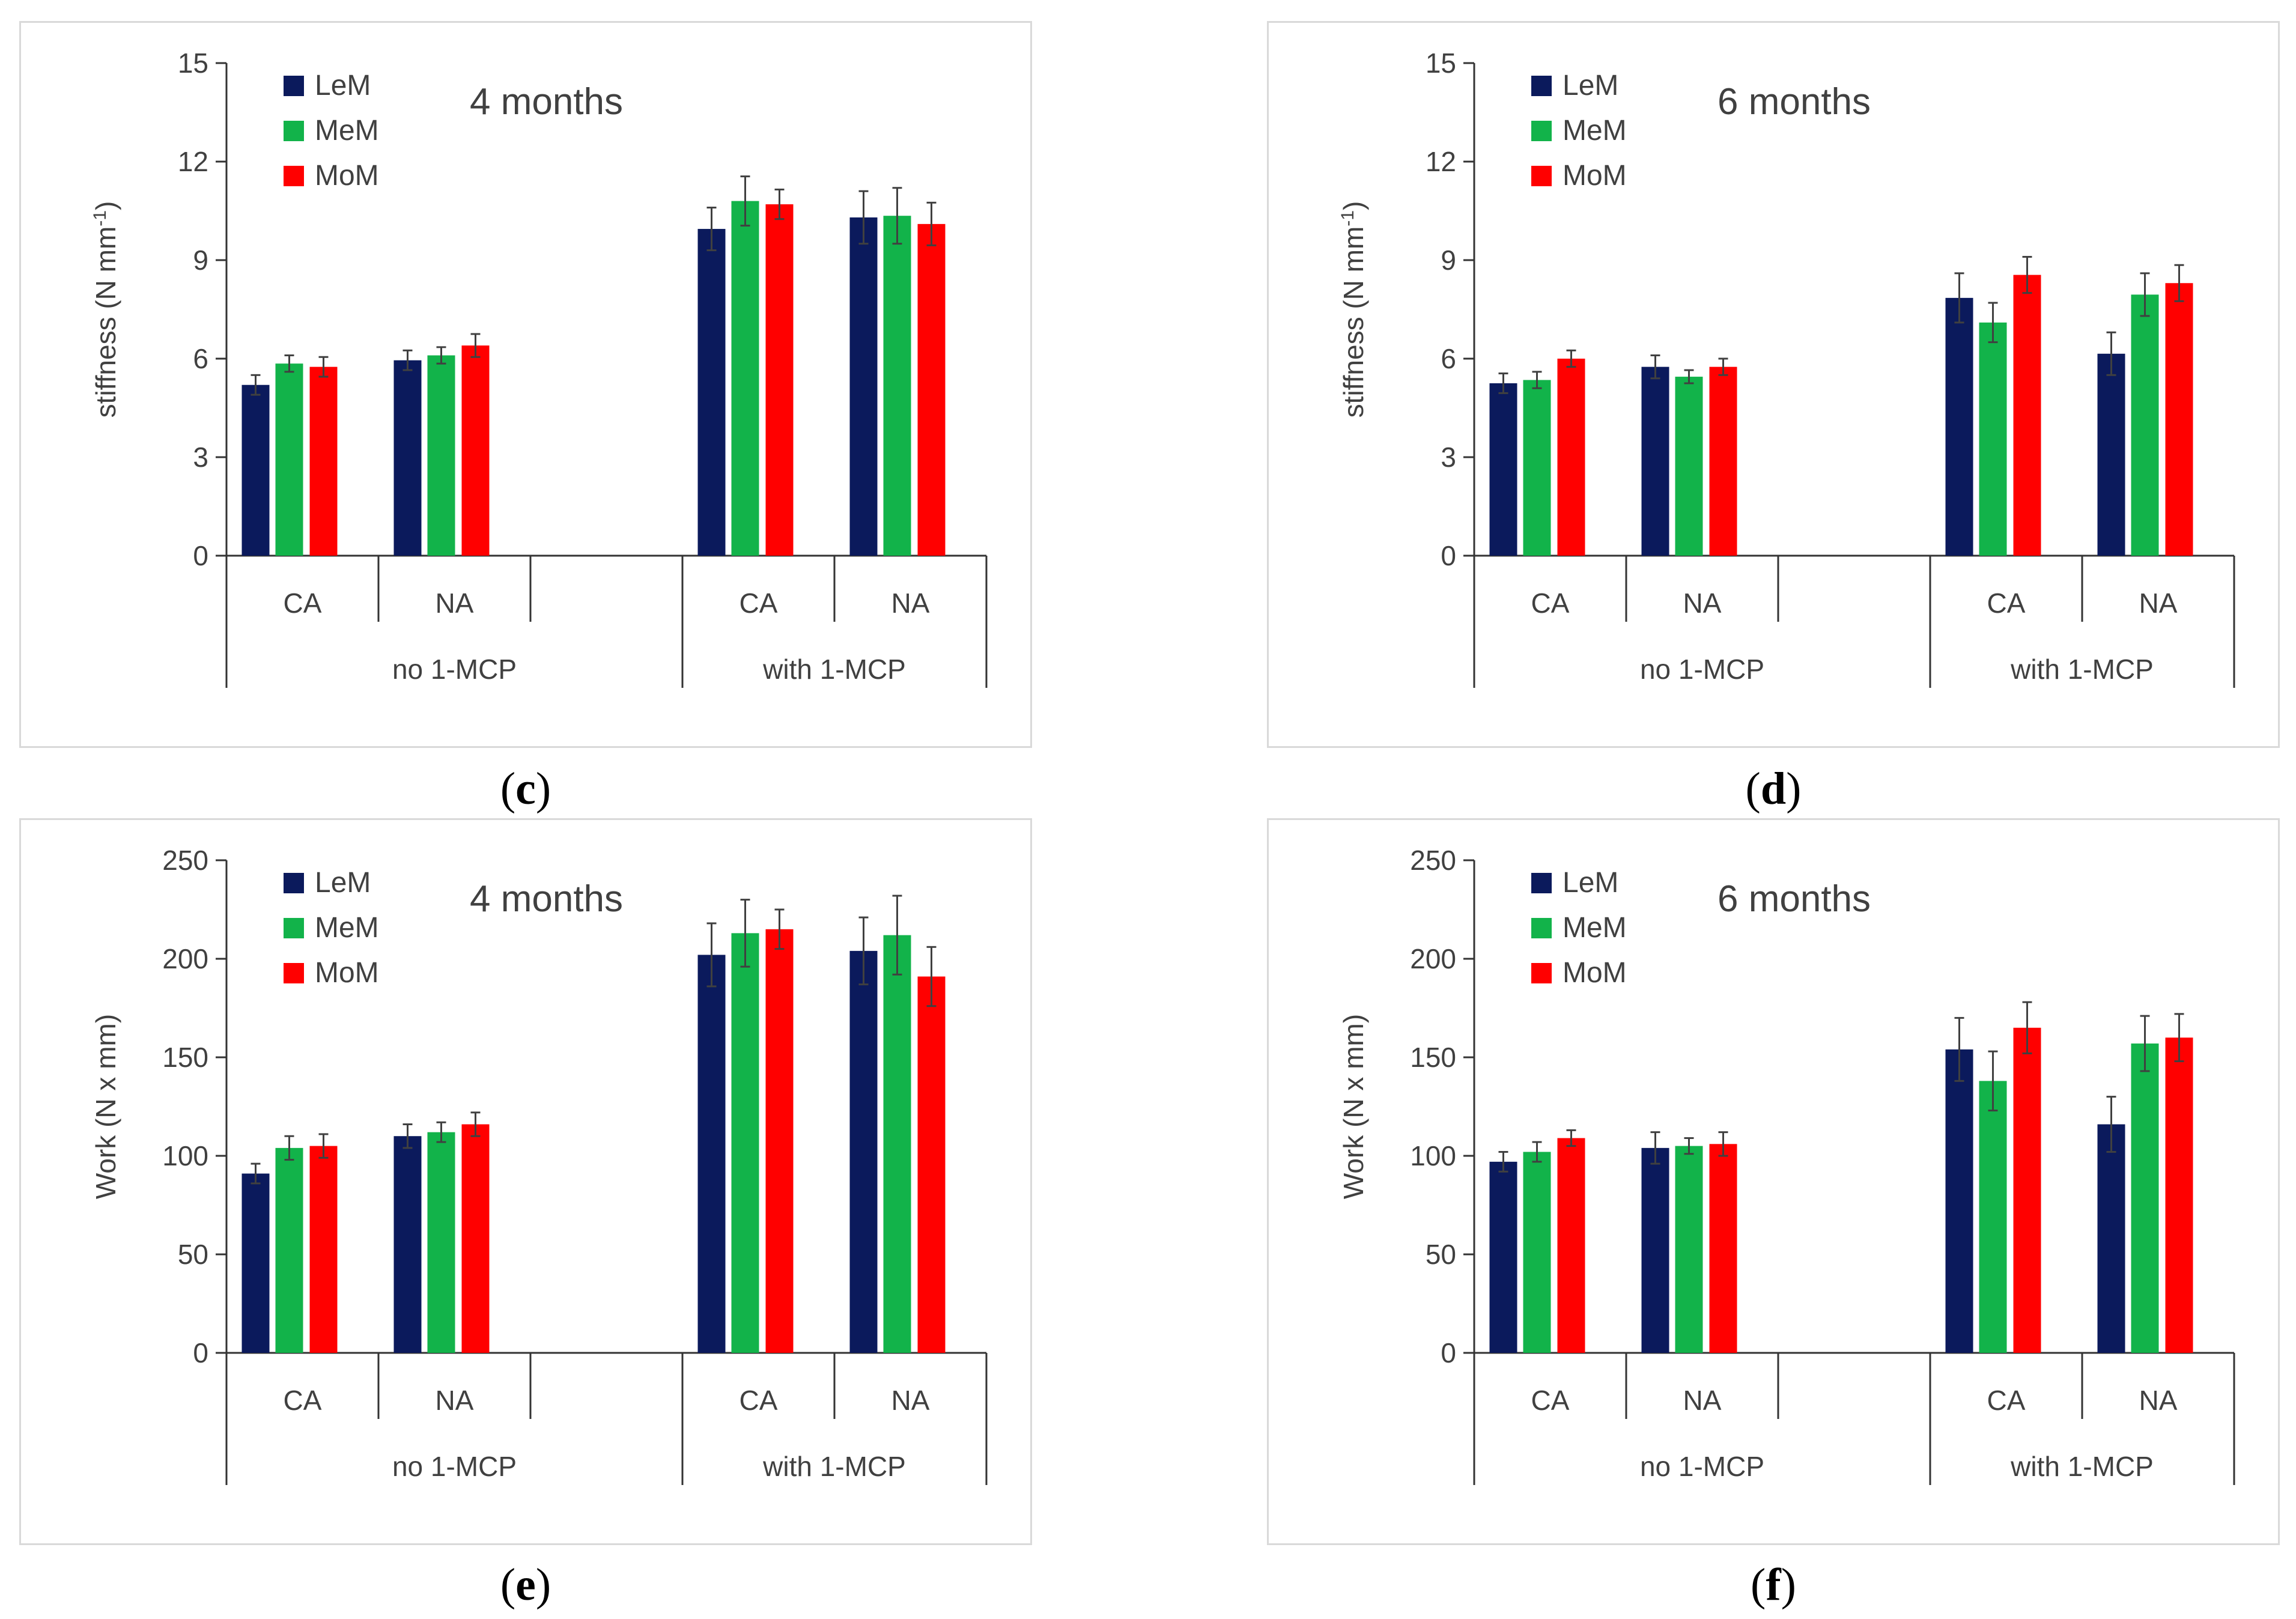  I want to click on panel-label-f: (f), so click(1773, 1585).